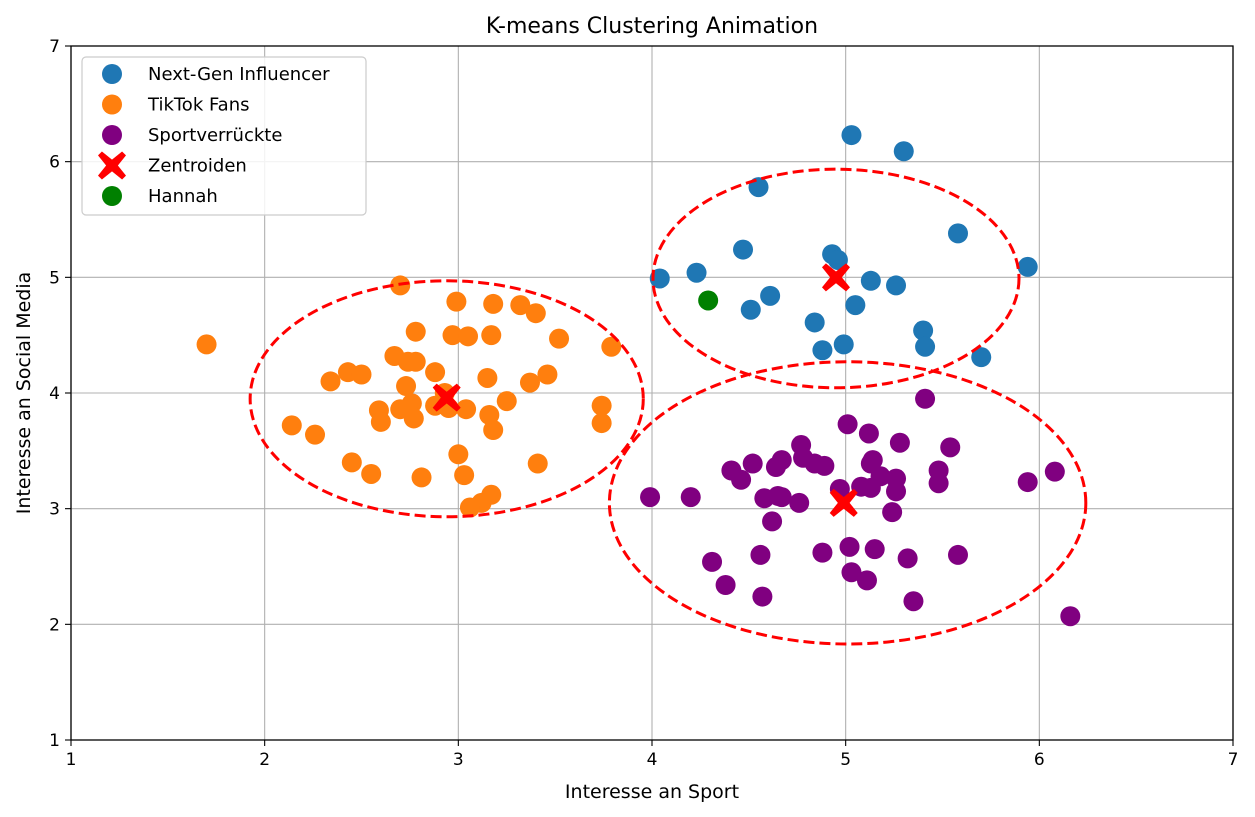 This screenshot has width=1255, height=817. What do you see at coordinates (215, 135) in the screenshot?
I see `legend-label: Sportverrückte` at bounding box center [215, 135].